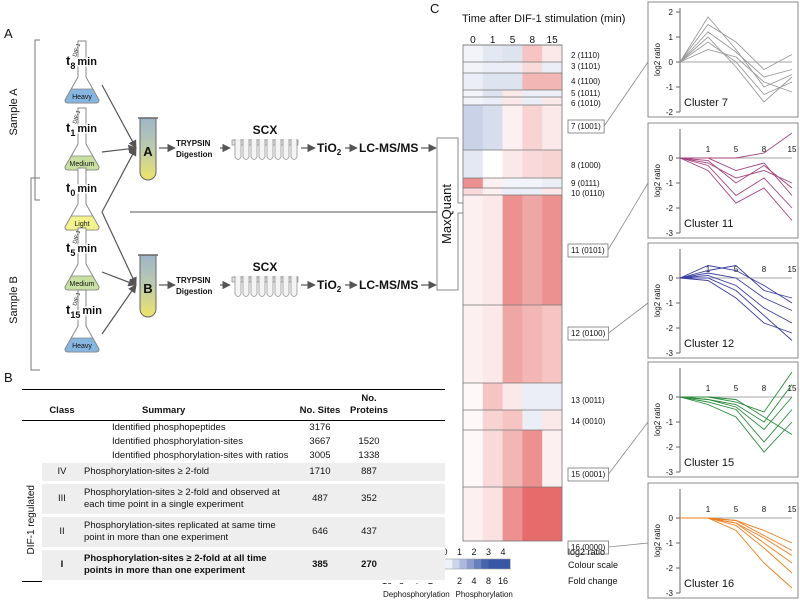 Image resolution: width=800 pixels, height=601 pixels. Describe the element at coordinates (499, 564) in the screenshot. I see `colour-bar-cell` at that location.